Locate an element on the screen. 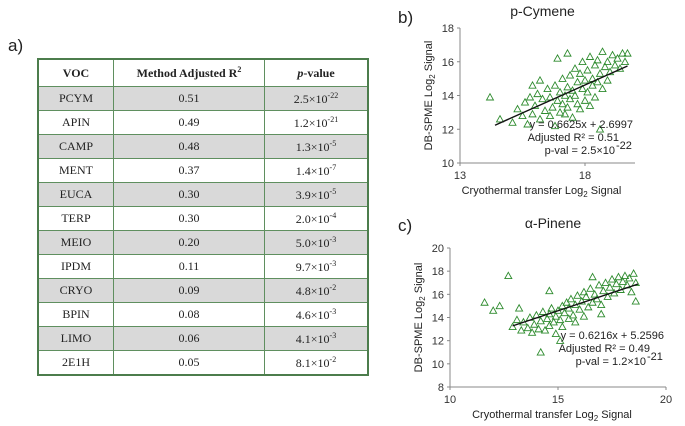 Image resolution: width=685 pixels, height=426 pixels. table-row: PCYM 0.51 2.5×10-22 is located at coordinates (203, 98).